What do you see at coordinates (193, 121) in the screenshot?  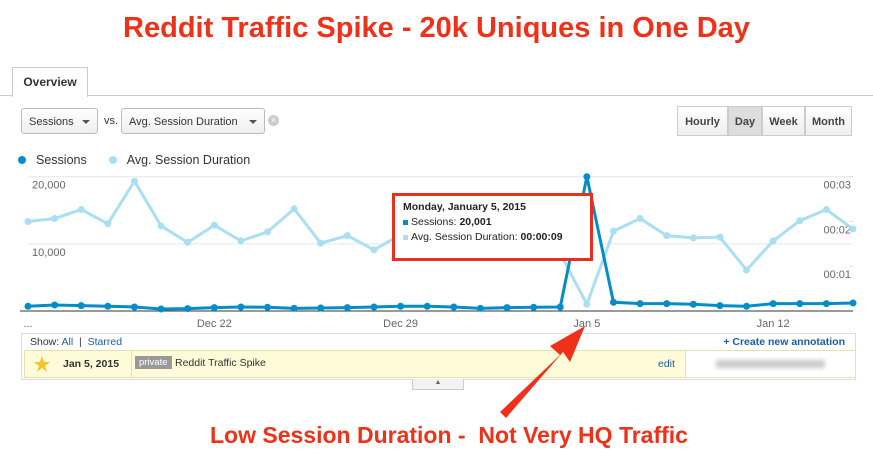 I see `compare-dropdown: Avg. Session Duration` at bounding box center [193, 121].